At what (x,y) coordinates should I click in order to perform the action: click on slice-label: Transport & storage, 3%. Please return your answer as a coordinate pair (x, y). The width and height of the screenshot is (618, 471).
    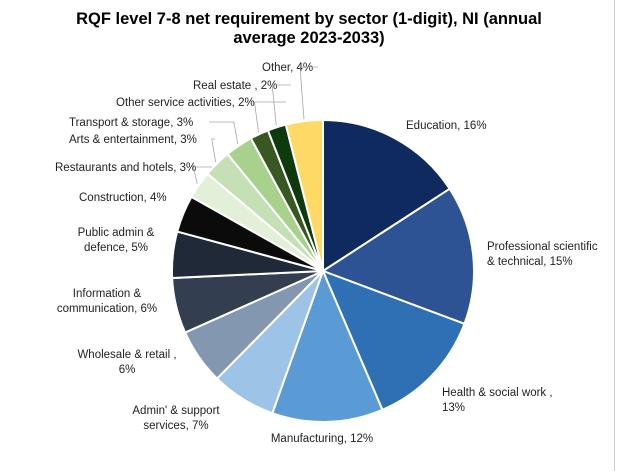
    Looking at the image, I should click on (131, 123).